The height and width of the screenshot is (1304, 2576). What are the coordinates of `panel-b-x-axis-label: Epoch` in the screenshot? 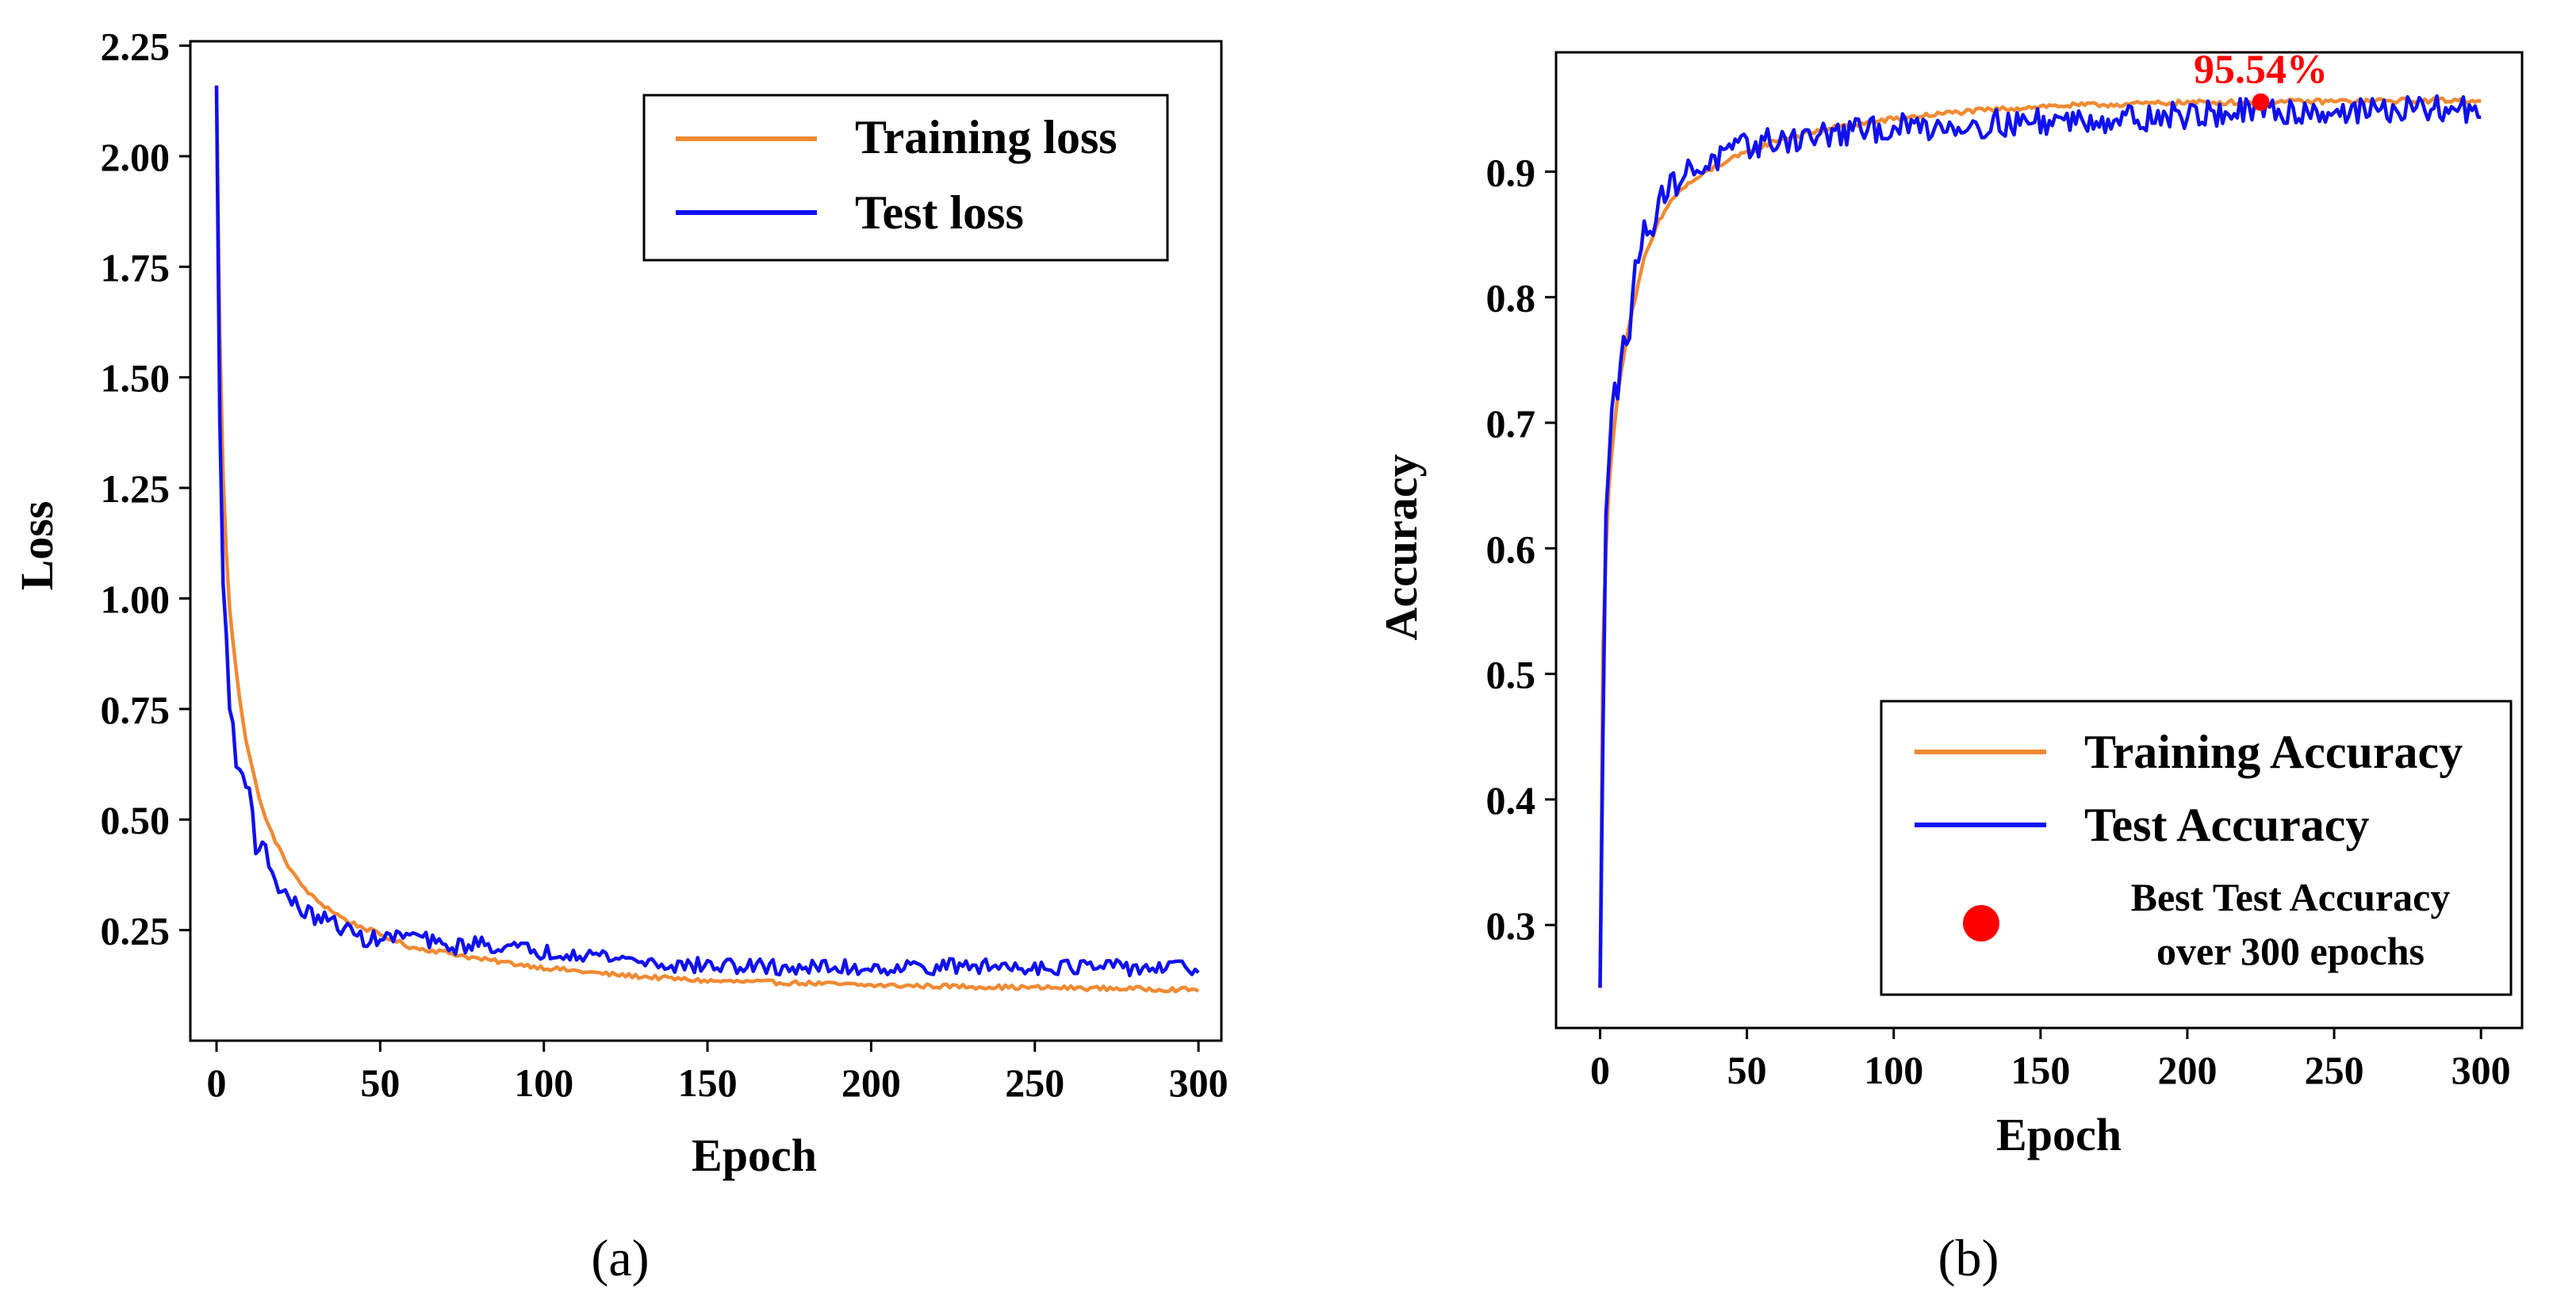 It's located at (2059, 1134).